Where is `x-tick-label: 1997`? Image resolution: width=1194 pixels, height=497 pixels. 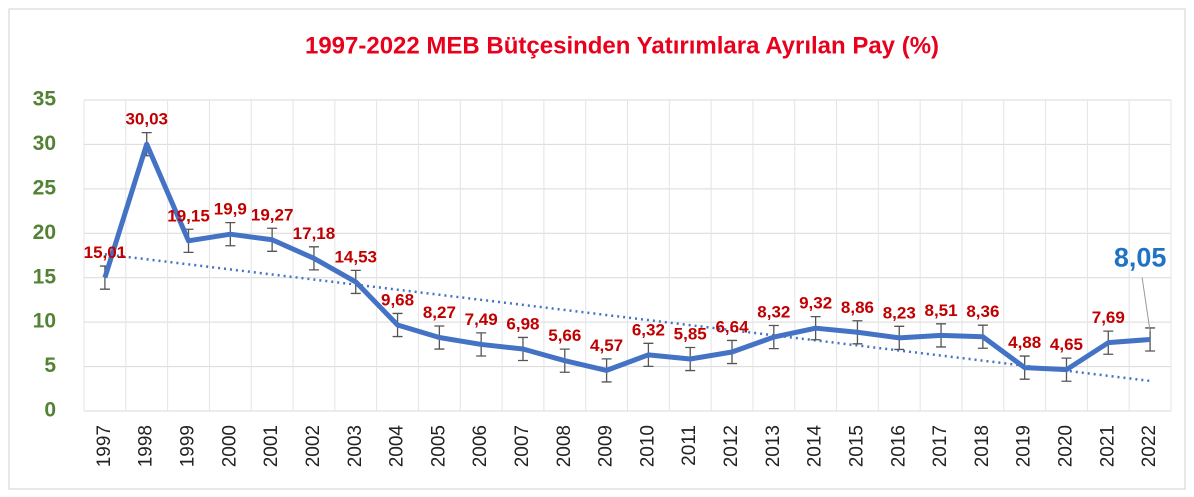 x-tick-label: 1997 is located at coordinates (104, 446).